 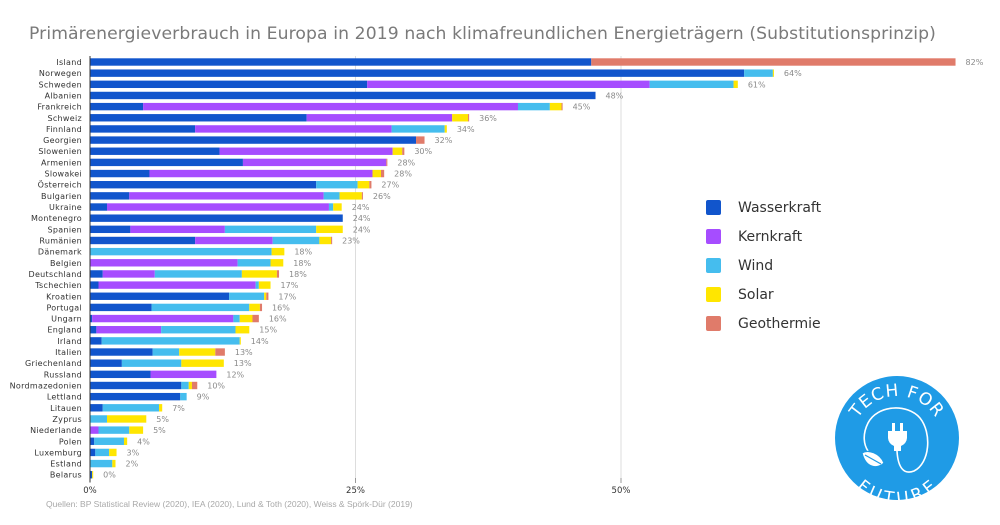 I want to click on category-label: Slowenien, so click(x=60, y=151).